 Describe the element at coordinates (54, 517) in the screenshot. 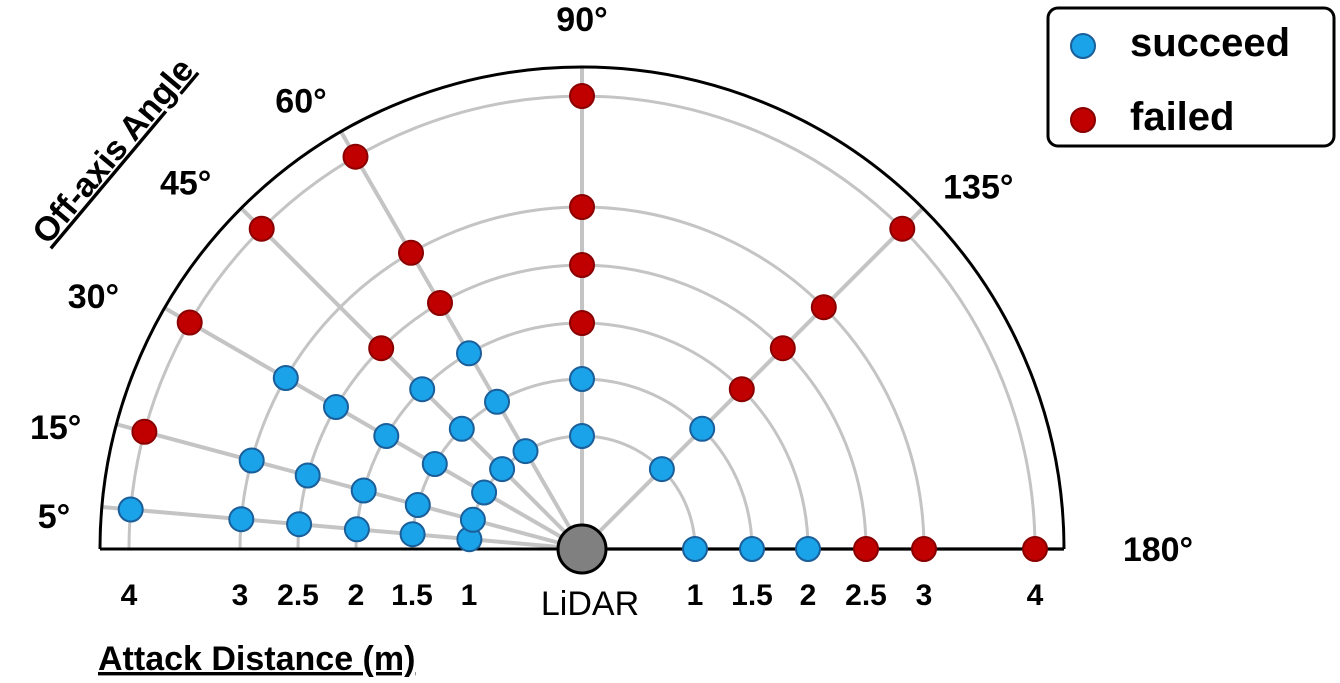

I see `angle-label: 5°` at that location.